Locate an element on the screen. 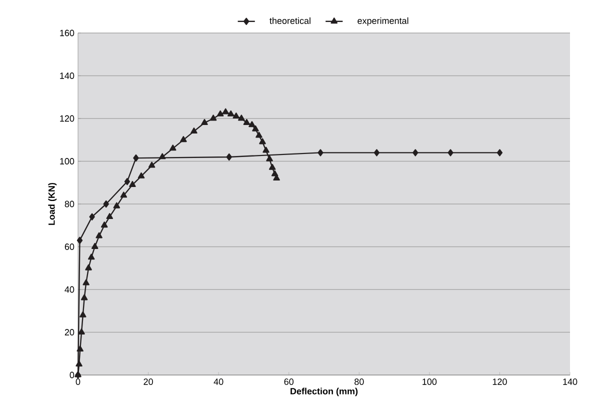 The height and width of the screenshot is (402, 592). y-tick-label: 80 is located at coordinates (69, 204).